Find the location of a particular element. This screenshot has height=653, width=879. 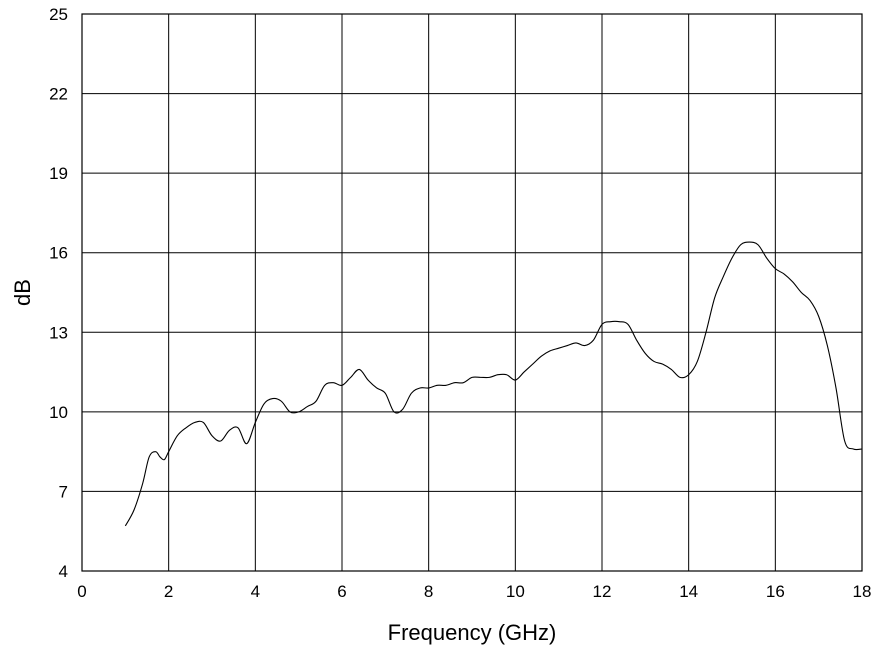

x-tick-label: 4 is located at coordinates (255, 591).